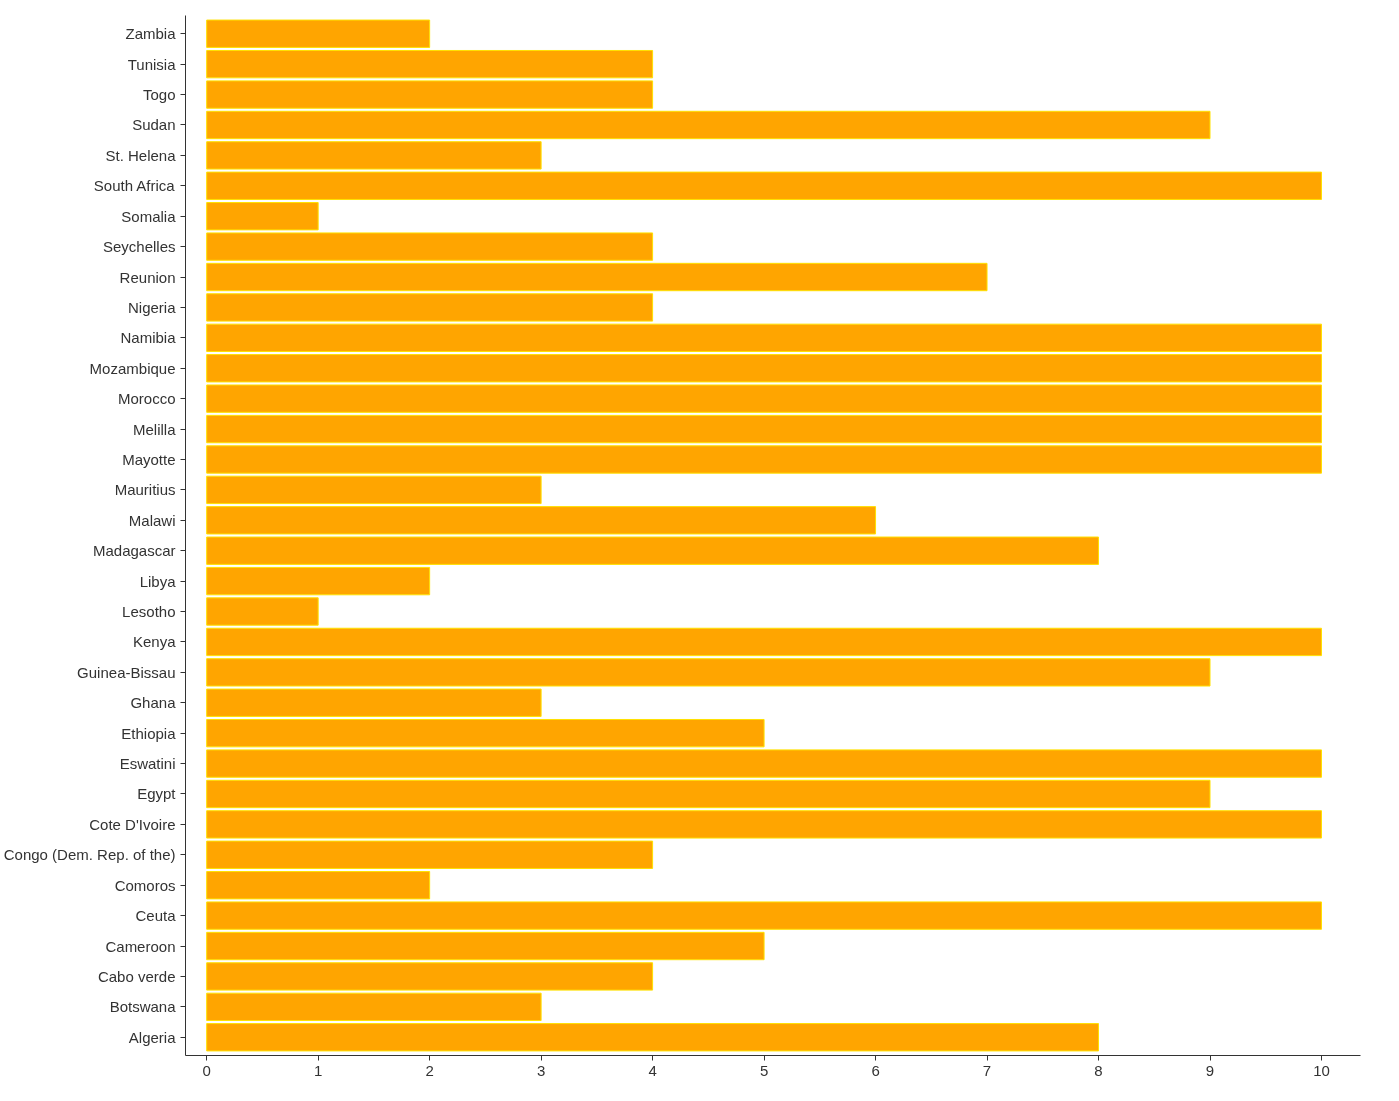 The width and height of the screenshot is (1399, 1101). What do you see at coordinates (149, 733) in the screenshot?
I see `y-tick-label: Ethiopia` at bounding box center [149, 733].